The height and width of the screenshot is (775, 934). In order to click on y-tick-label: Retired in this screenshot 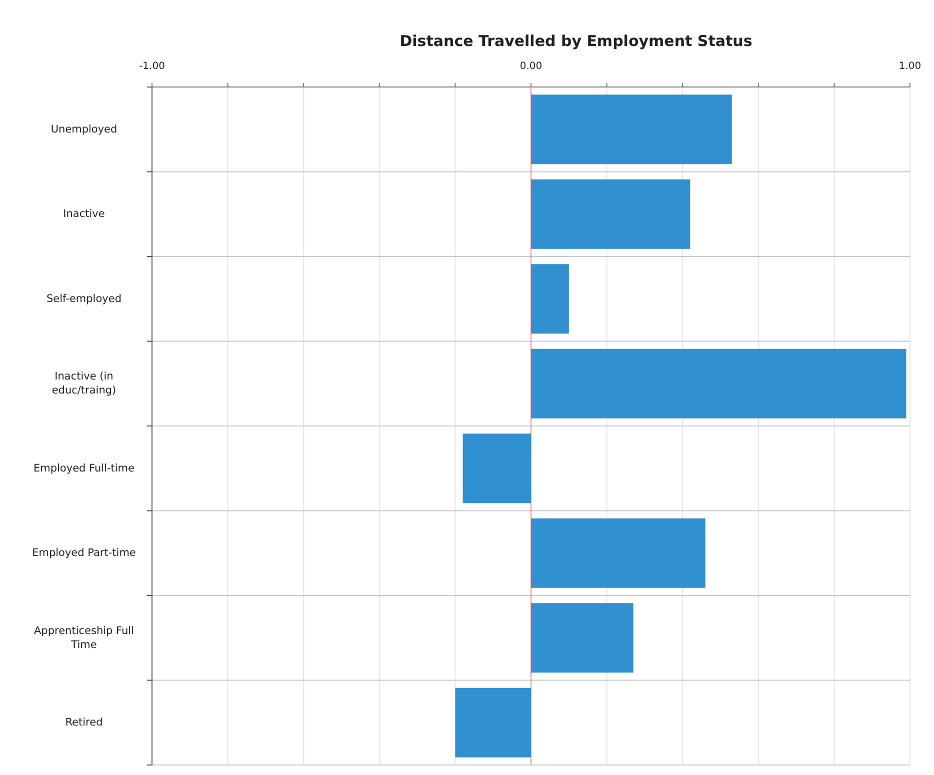, I will do `click(84, 722)`.